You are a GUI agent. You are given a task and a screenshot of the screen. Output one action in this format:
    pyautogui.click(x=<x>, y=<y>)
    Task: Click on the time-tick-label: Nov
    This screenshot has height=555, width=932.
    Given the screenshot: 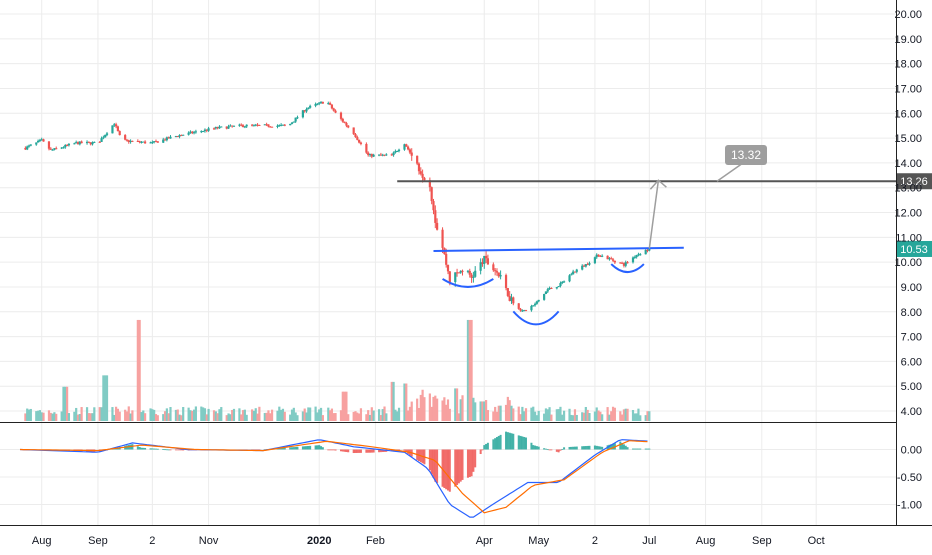 What is the action you would take?
    pyautogui.click(x=209, y=541)
    